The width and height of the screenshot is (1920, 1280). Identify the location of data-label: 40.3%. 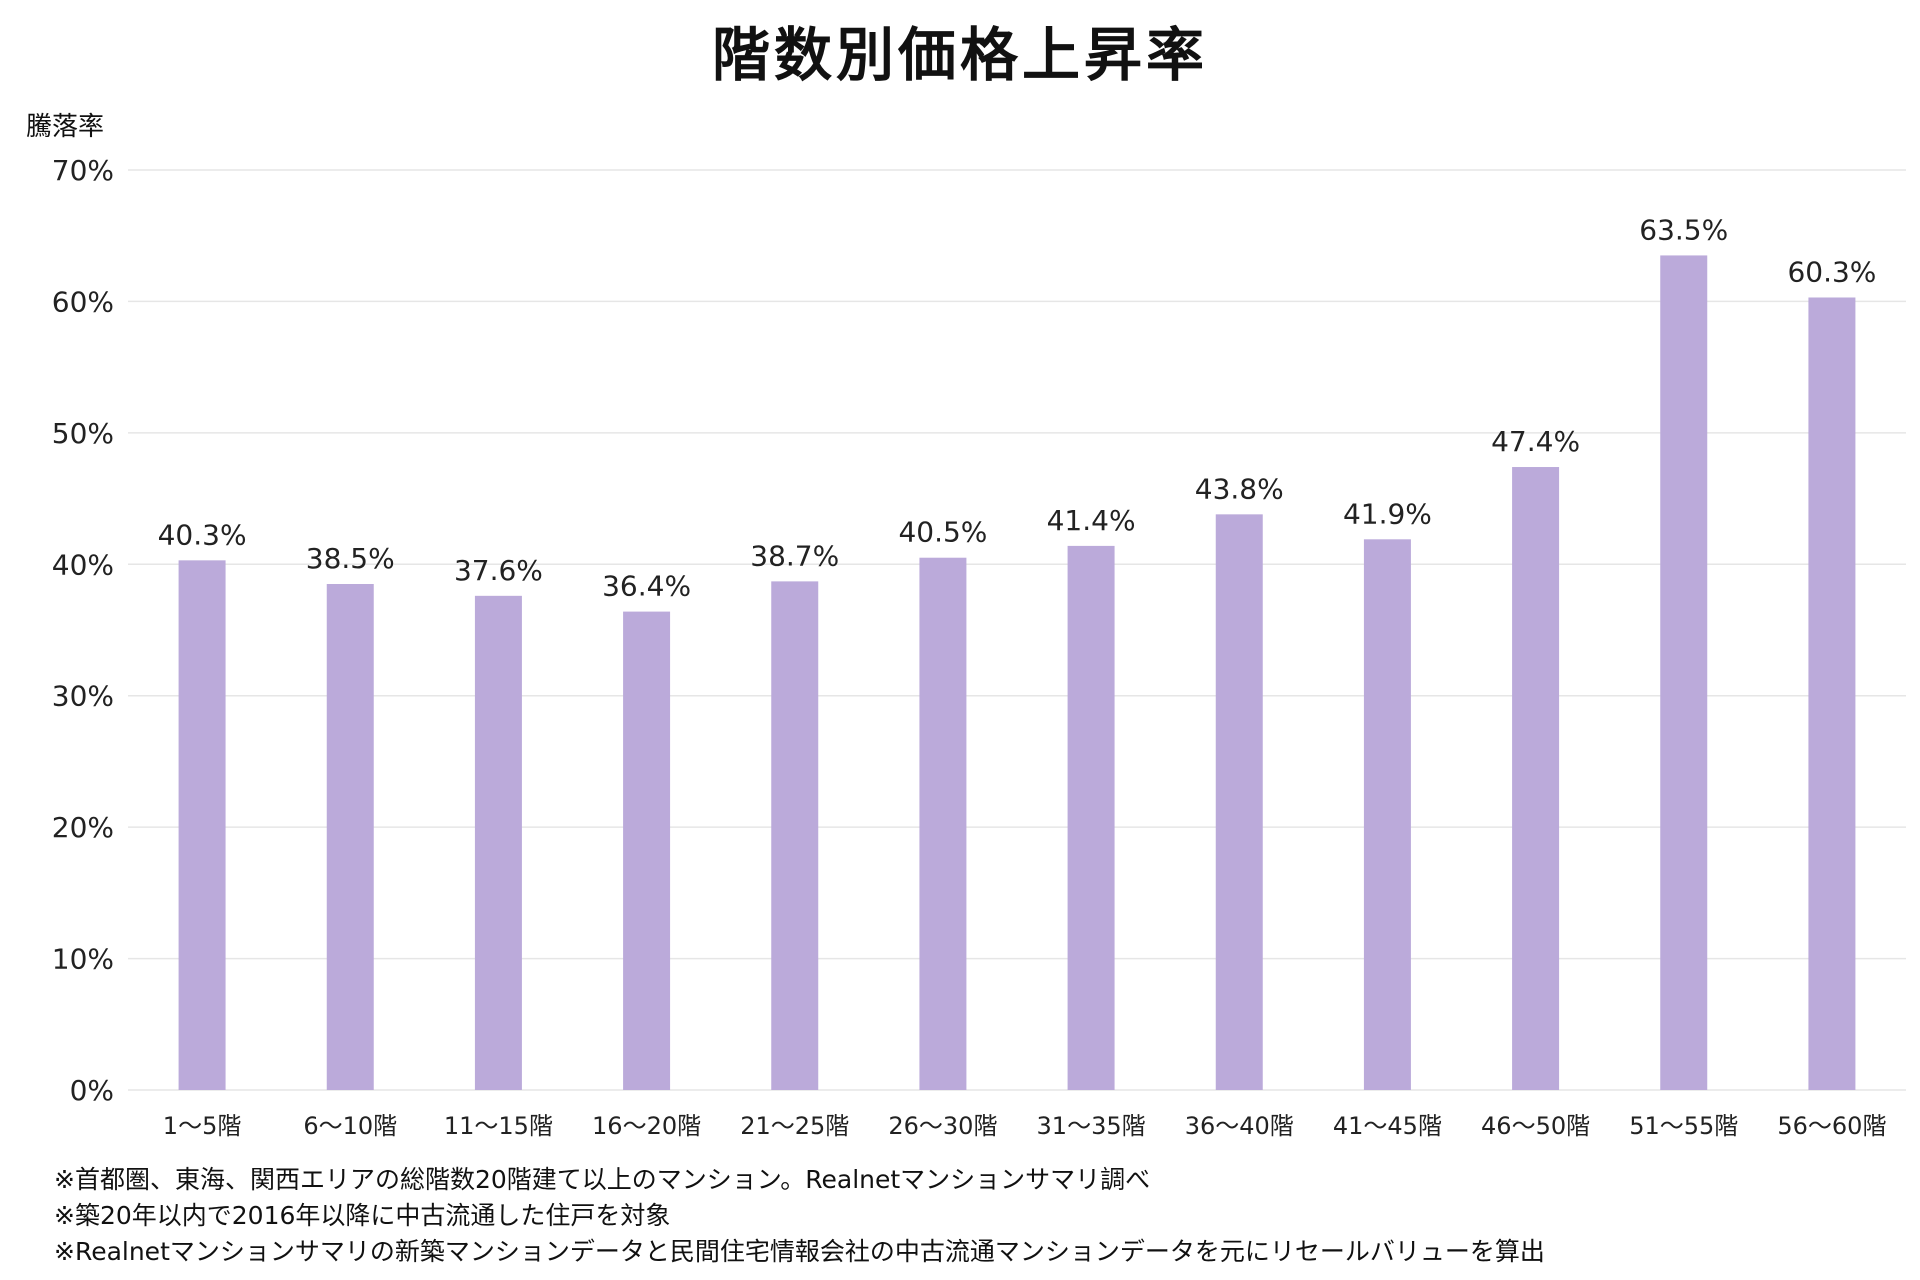
(202, 534).